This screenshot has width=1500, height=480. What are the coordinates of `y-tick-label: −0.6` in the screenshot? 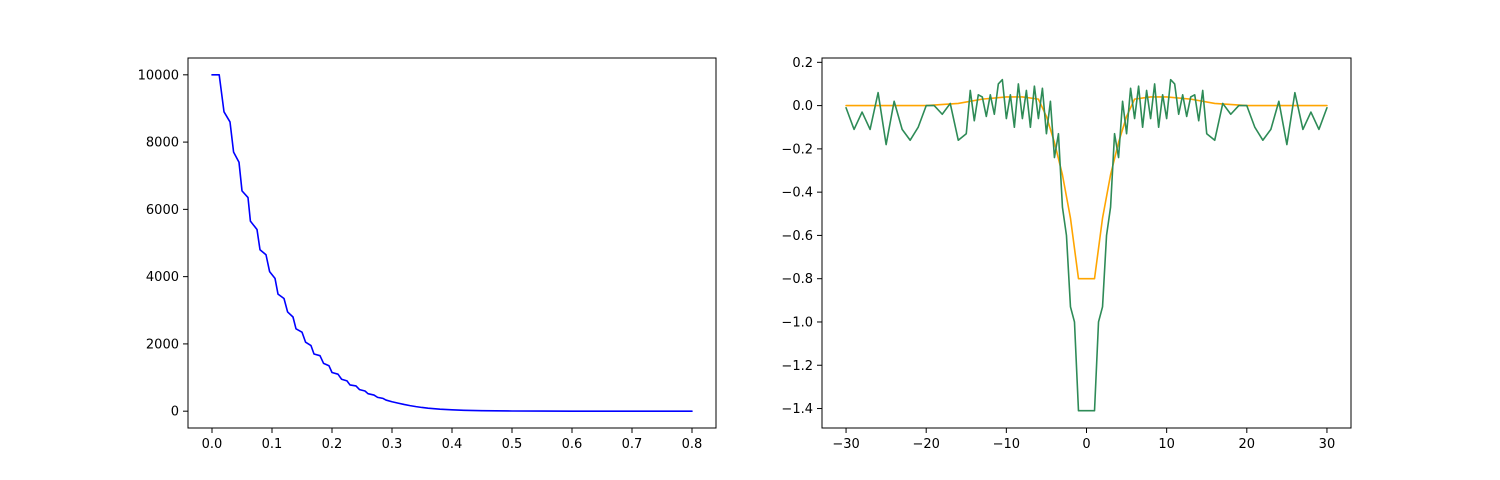 It's located at (797, 236).